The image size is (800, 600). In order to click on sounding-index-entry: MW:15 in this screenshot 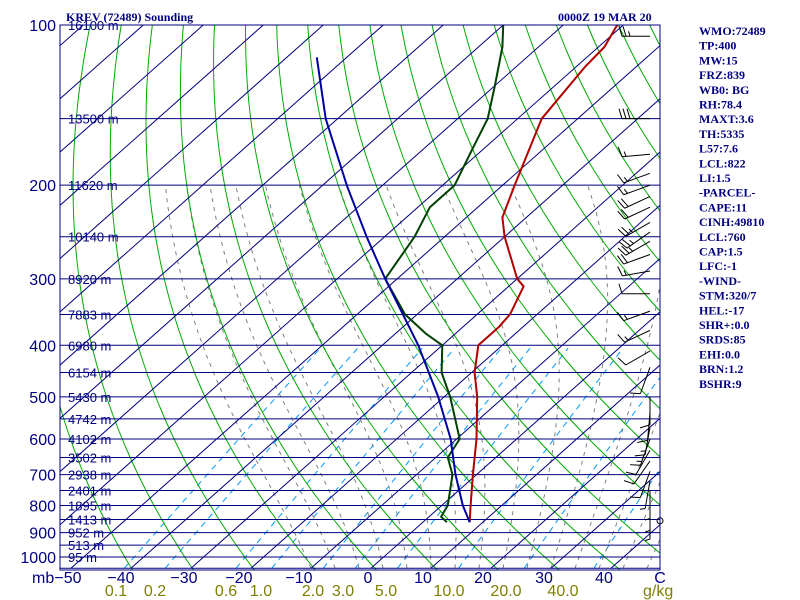, I will do `click(718, 60)`.